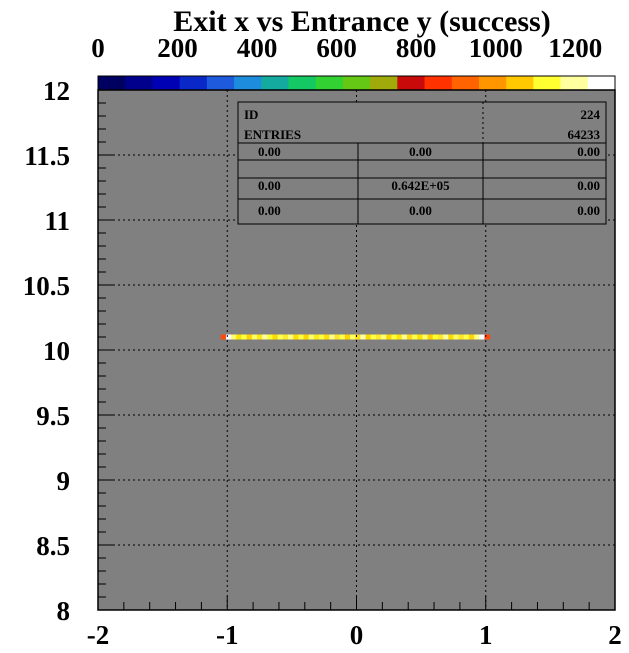 This screenshot has width=629, height=653. What do you see at coordinates (257, 48) in the screenshot?
I see `colorbar-tick-label: 400` at bounding box center [257, 48].